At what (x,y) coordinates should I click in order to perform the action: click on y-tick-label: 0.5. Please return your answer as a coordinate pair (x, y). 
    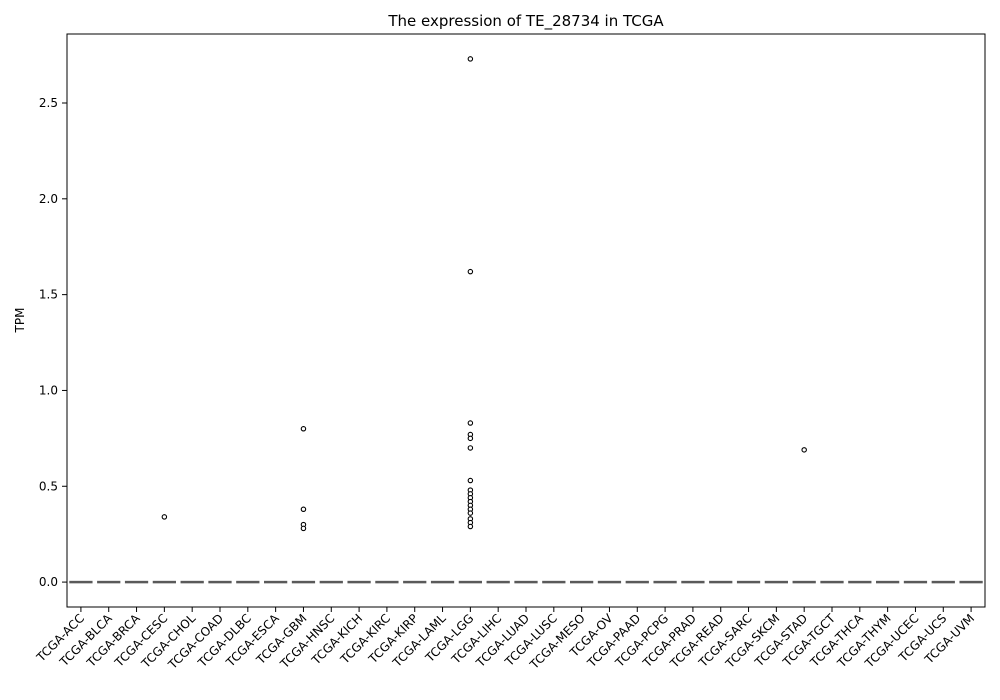
    Looking at the image, I should click on (48, 486).